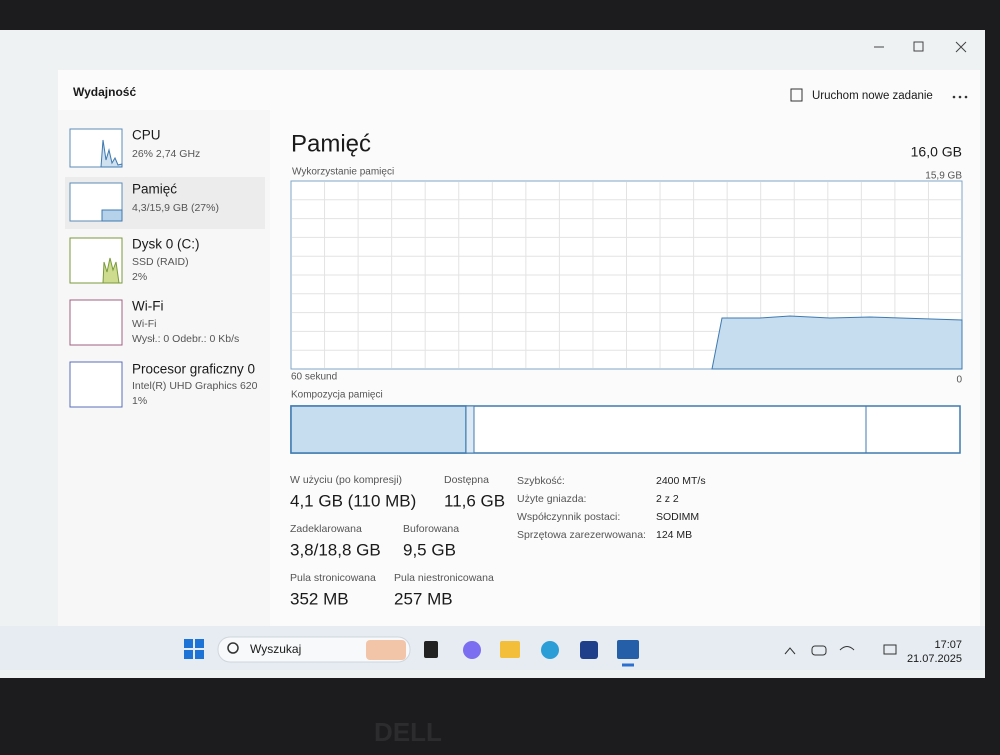  I want to click on stat-value: 352 MB, so click(319, 598).